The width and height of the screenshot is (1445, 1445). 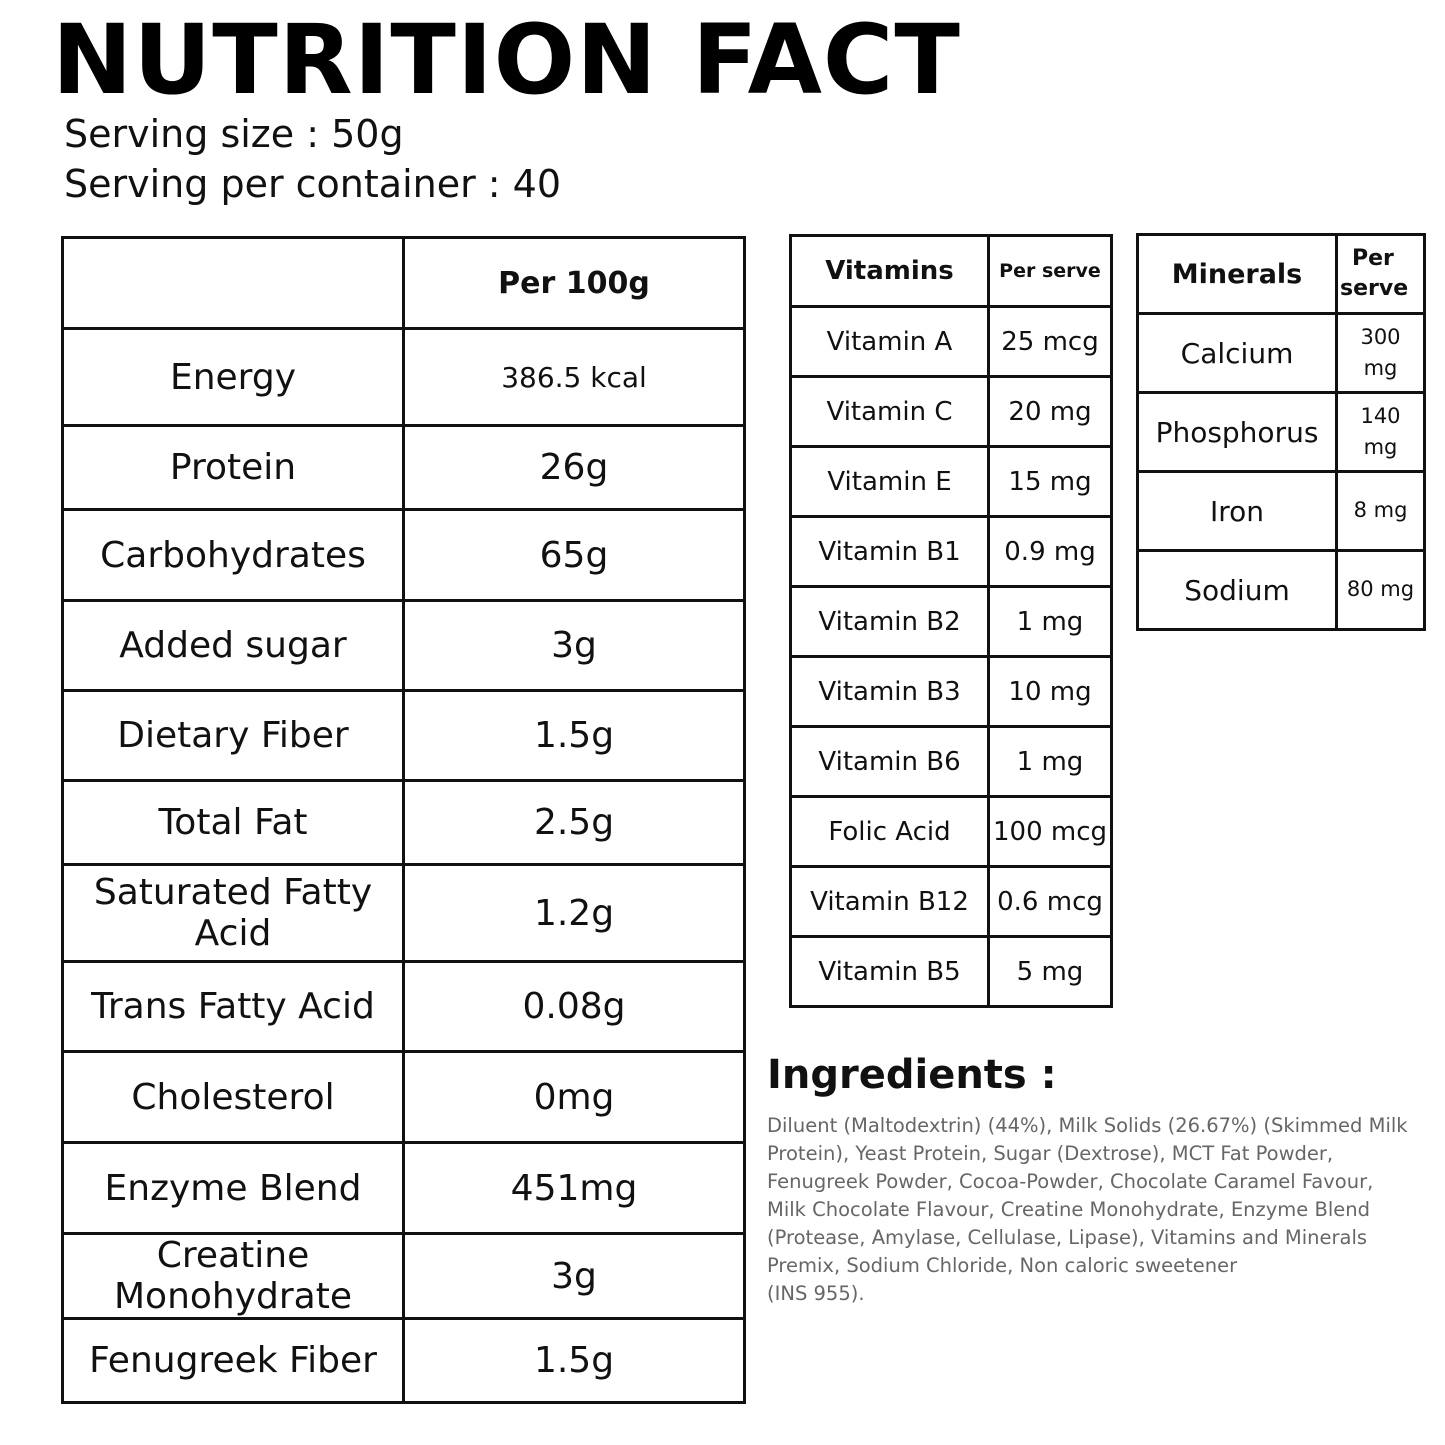 What do you see at coordinates (889, 971) in the screenshot?
I see `vitamin-name: Vitamin B5` at bounding box center [889, 971].